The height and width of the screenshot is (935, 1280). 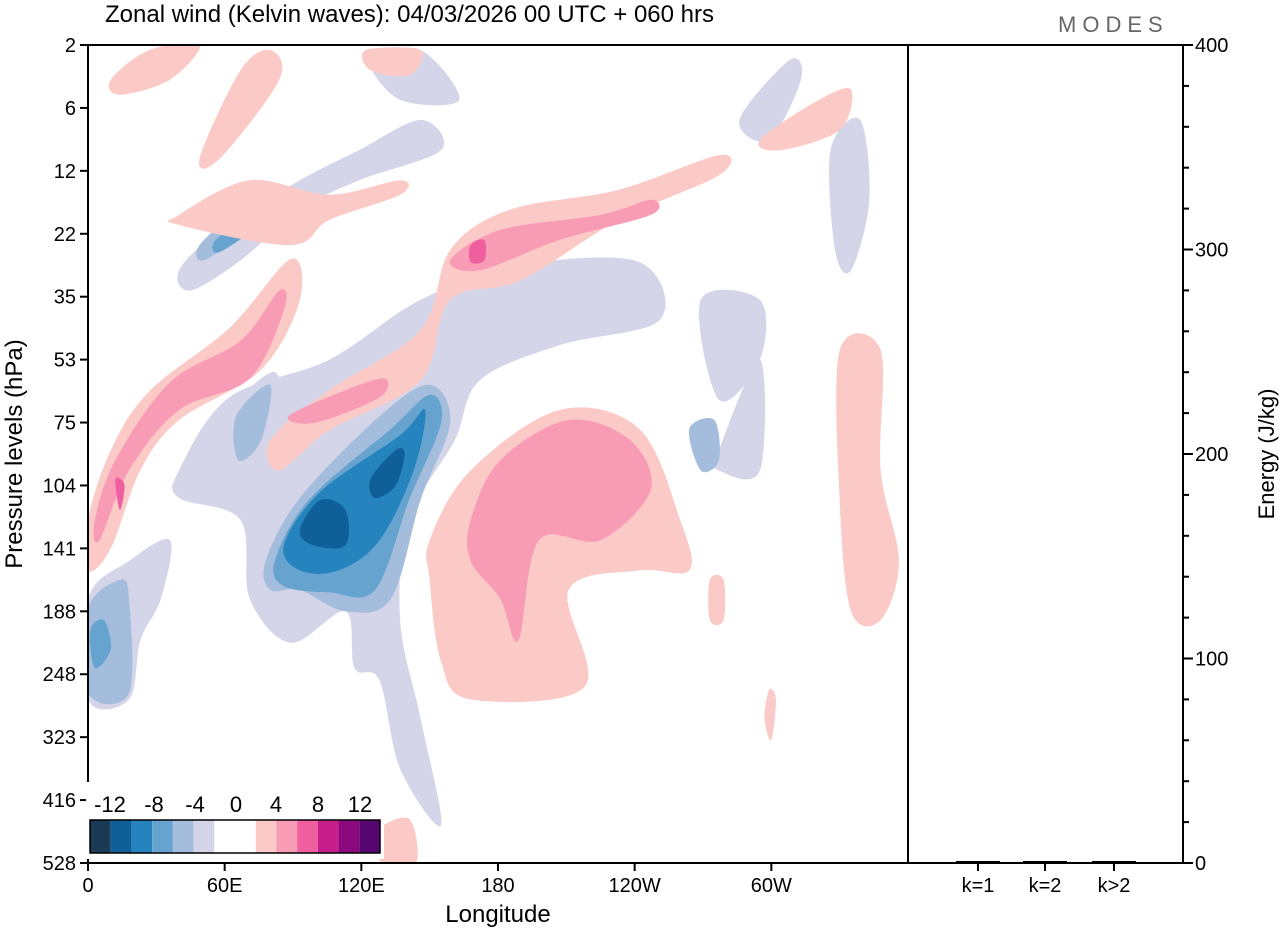 What do you see at coordinates (59, 675) in the screenshot?
I see `y-tick-label: 248` at bounding box center [59, 675].